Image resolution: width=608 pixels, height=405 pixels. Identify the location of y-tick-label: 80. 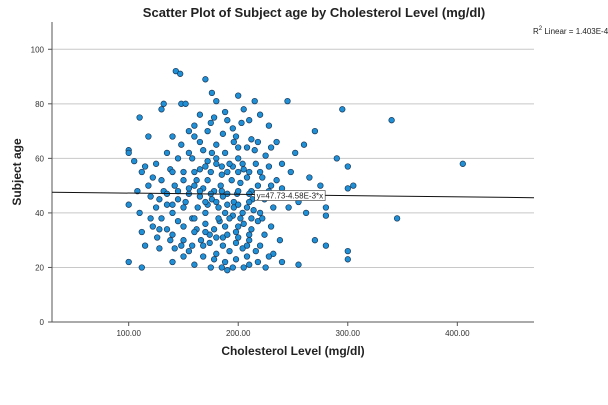
(39, 104).